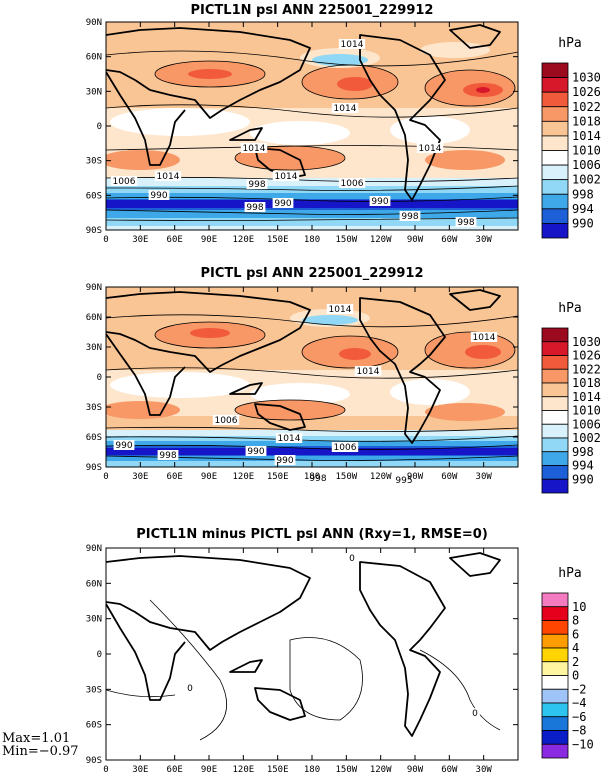  Describe the element at coordinates (94, 438) in the screenshot. I see `lat-tick-label: 60S` at that location.